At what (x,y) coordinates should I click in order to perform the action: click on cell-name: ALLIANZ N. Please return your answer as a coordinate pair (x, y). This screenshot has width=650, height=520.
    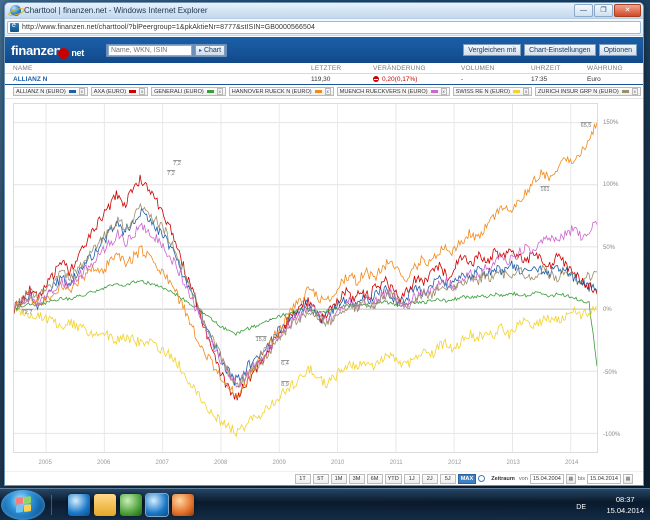
    Looking at the image, I should click on (30, 79).